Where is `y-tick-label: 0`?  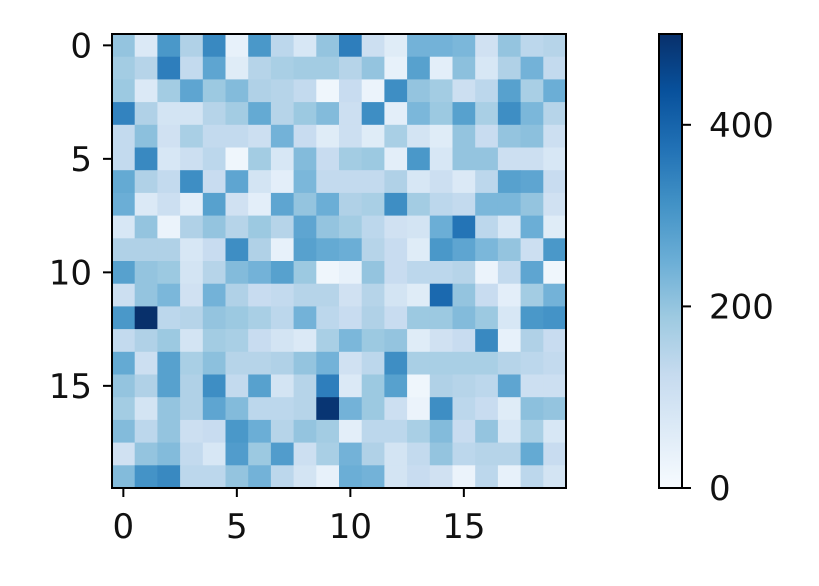
y-tick-label: 0 is located at coordinates (81, 46).